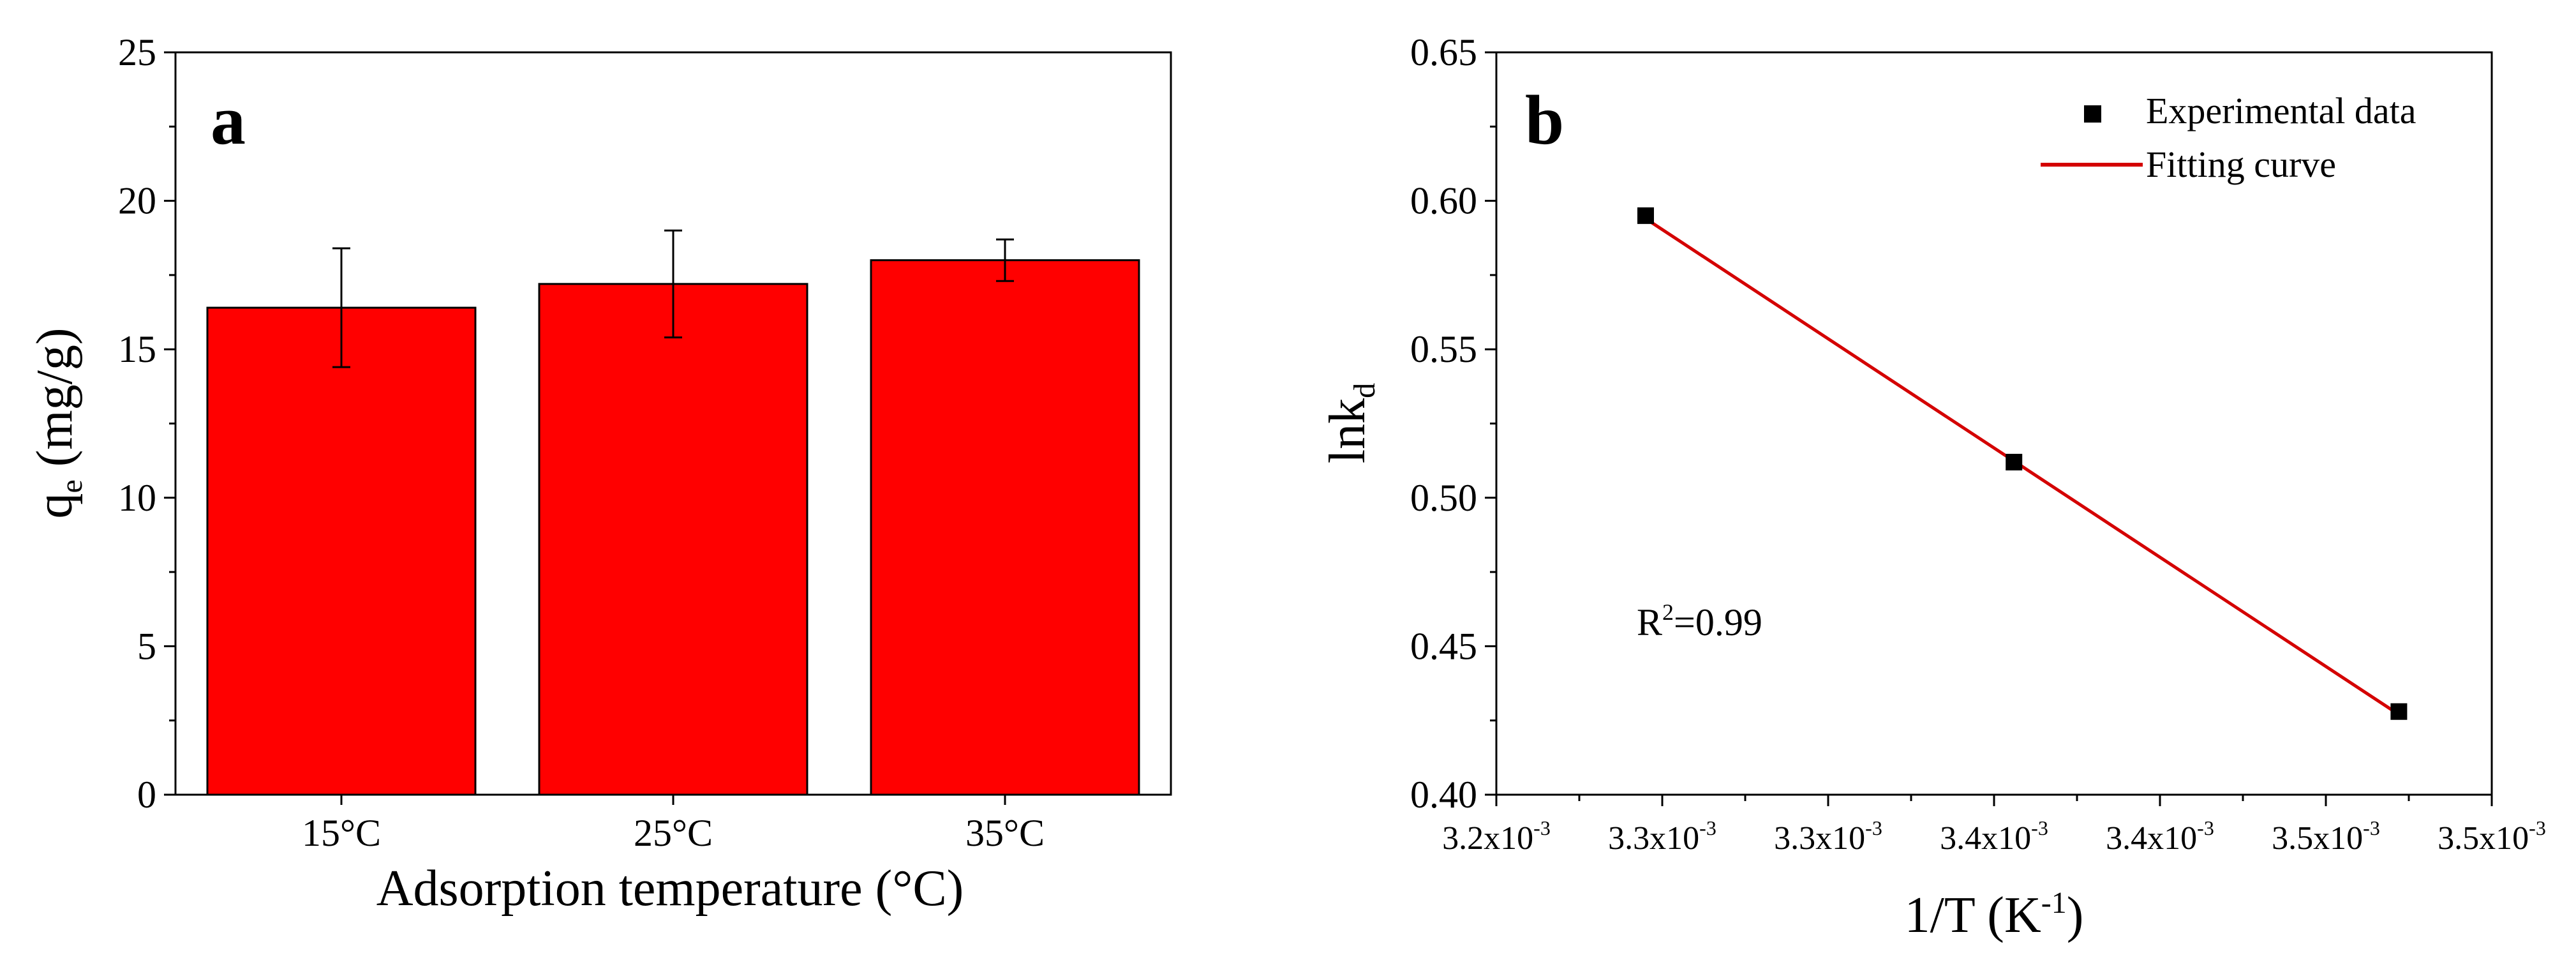 The width and height of the screenshot is (2576, 953). I want to click on panel-b-y-label-main: lnk, so click(1348, 430).